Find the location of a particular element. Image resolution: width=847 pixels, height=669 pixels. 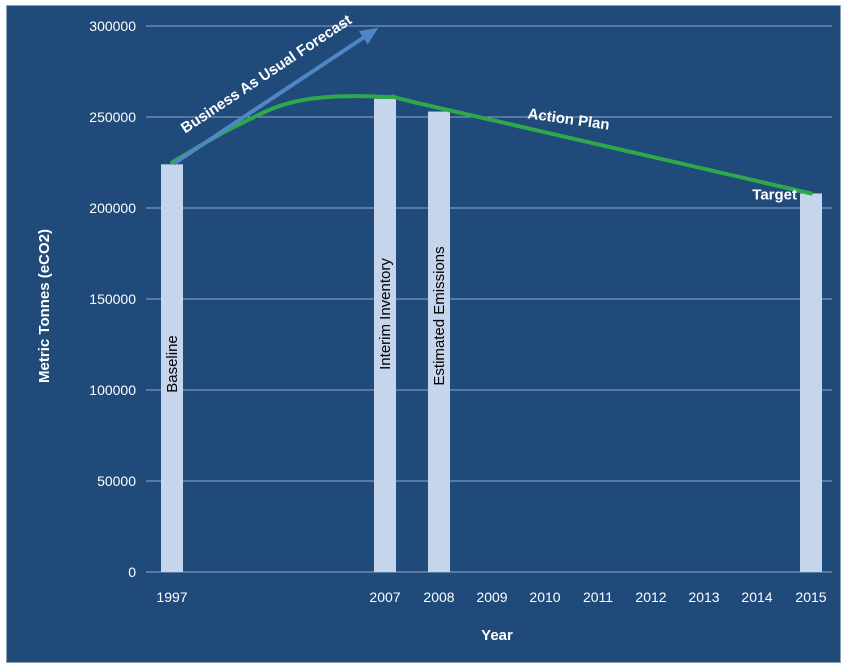

bar-2015 is located at coordinates (811, 382).